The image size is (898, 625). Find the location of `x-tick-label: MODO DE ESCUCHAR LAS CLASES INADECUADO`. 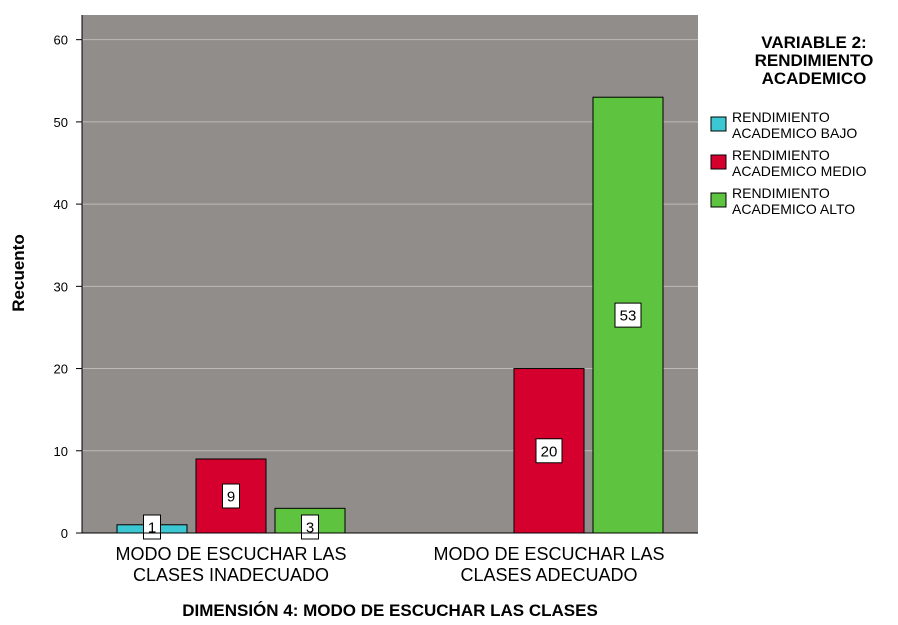

x-tick-label: MODO DE ESCUCHAR LAS CLASES INADECUADO is located at coordinates (230, 564).